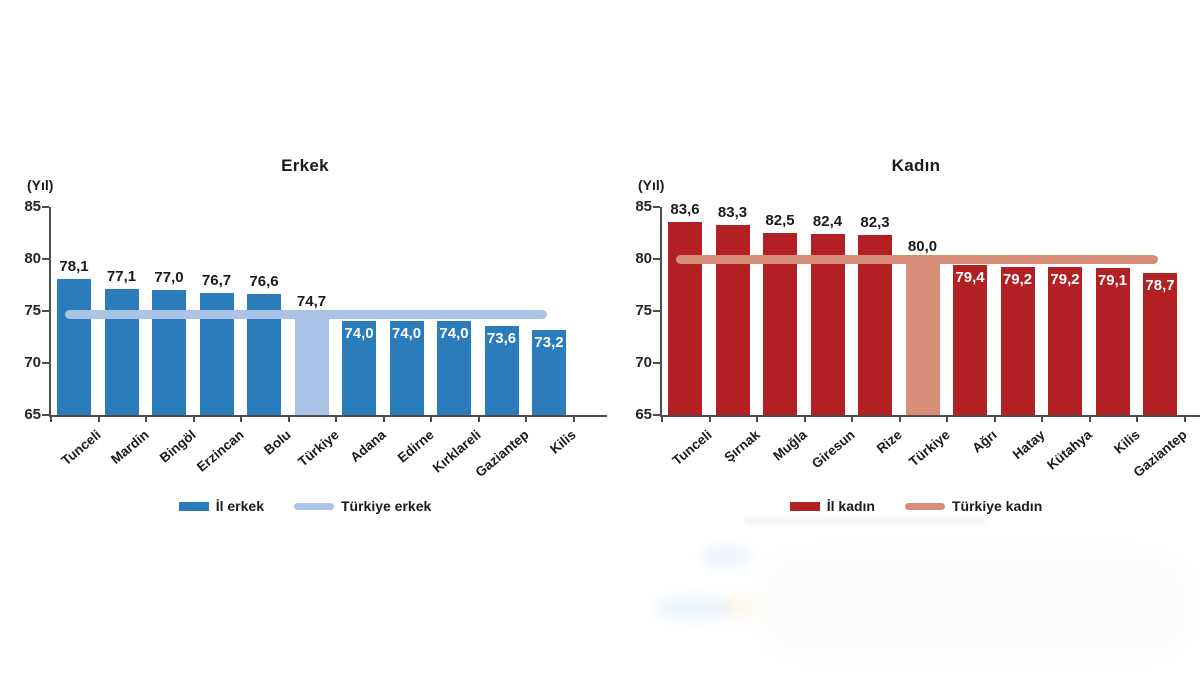  Describe the element at coordinates (216, 281) in the screenshot. I see `bar-value-label: 76,7` at that location.